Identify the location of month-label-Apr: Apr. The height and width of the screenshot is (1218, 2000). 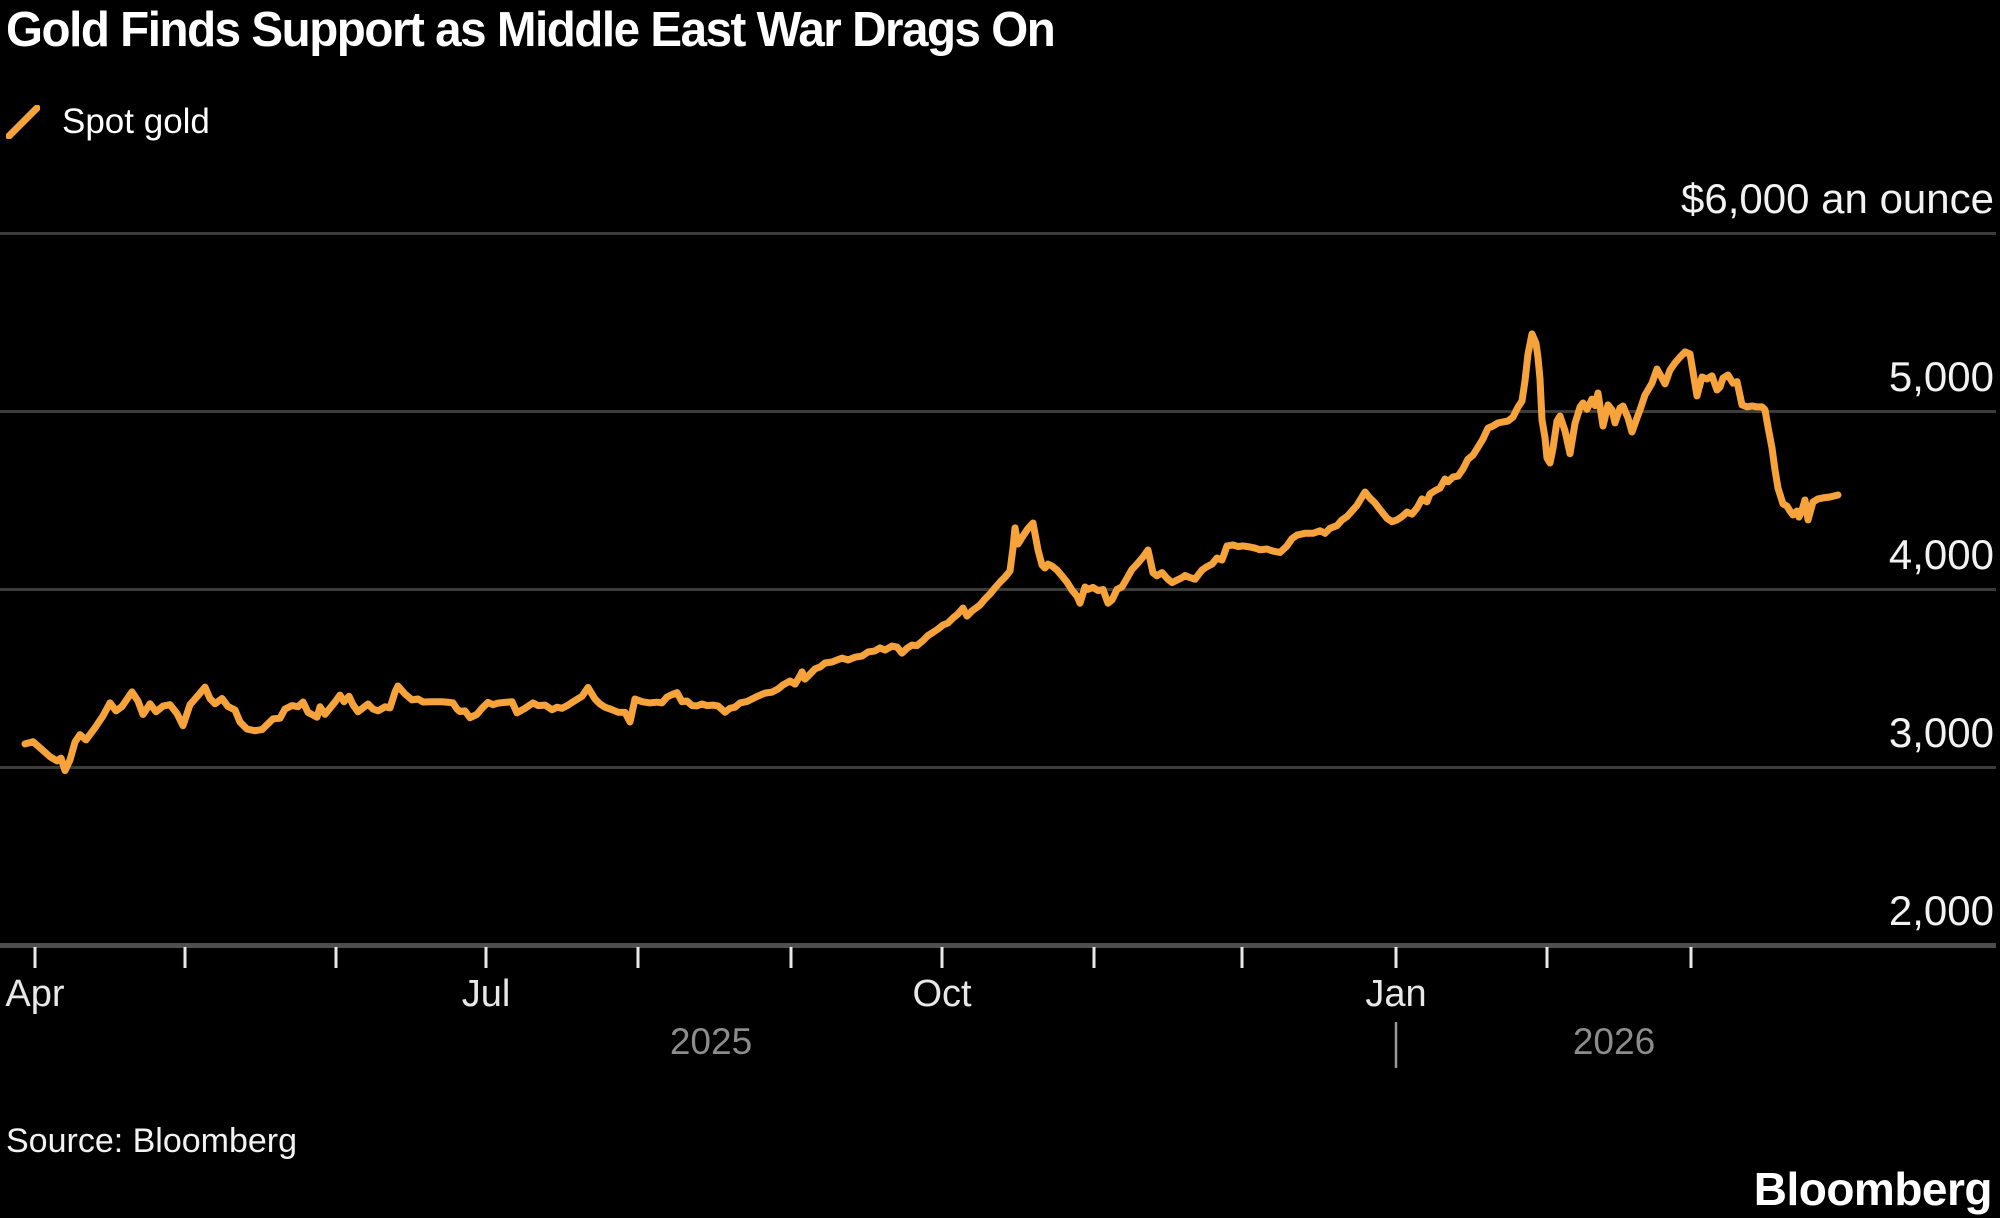
(34, 994).